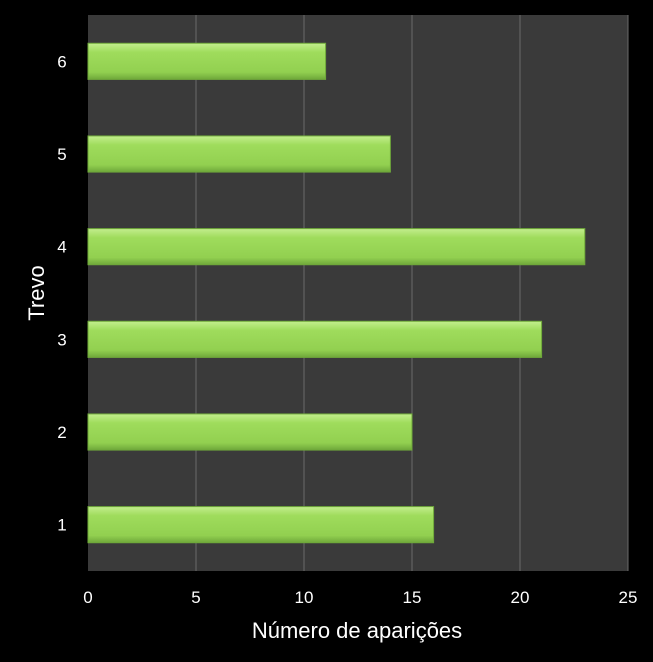 This screenshot has width=653, height=662. What do you see at coordinates (61, 339) in the screenshot?
I see `y-tick-label: 3` at bounding box center [61, 339].